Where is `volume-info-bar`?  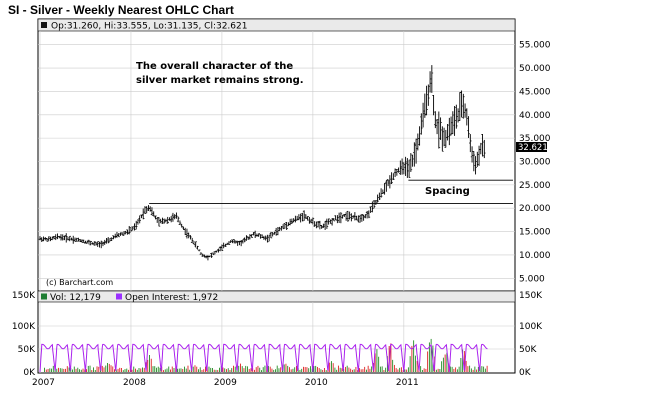 volume-info-bar is located at coordinates (276, 296).